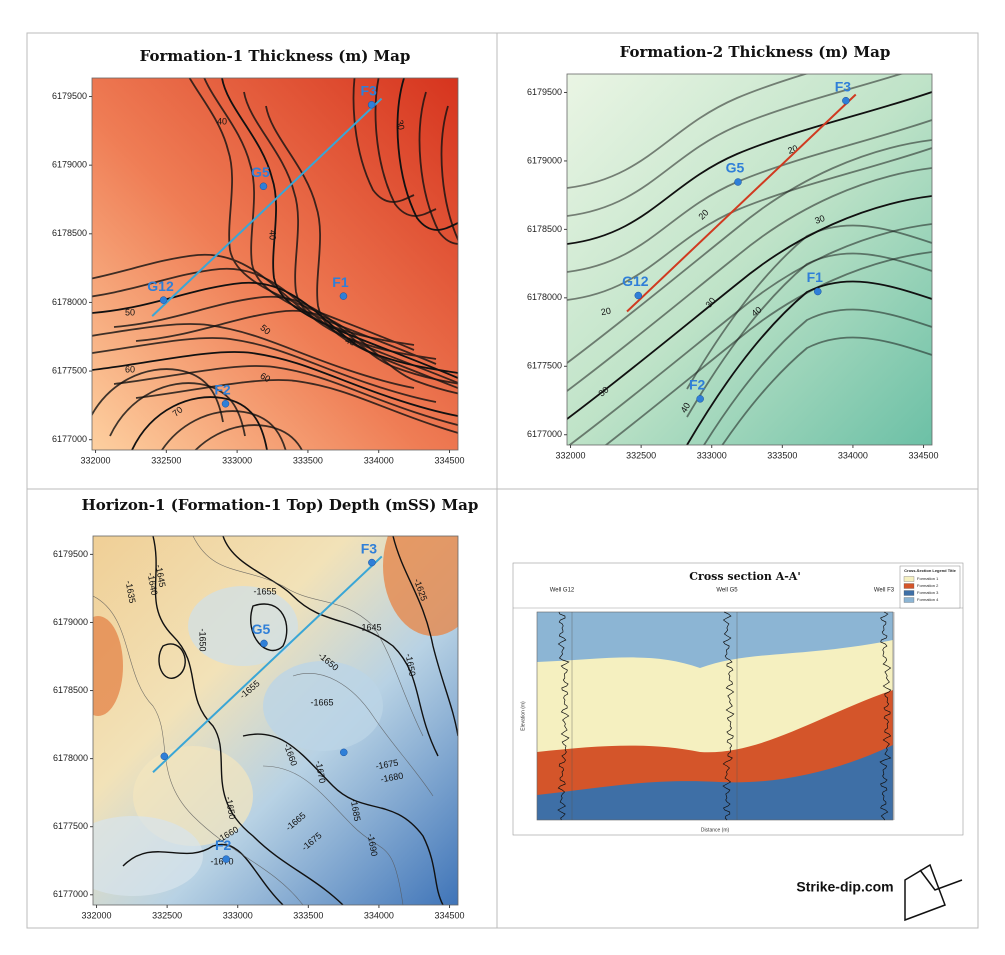 The height and width of the screenshot is (955, 1005). I want to click on contour-label: 60, so click(130, 369).